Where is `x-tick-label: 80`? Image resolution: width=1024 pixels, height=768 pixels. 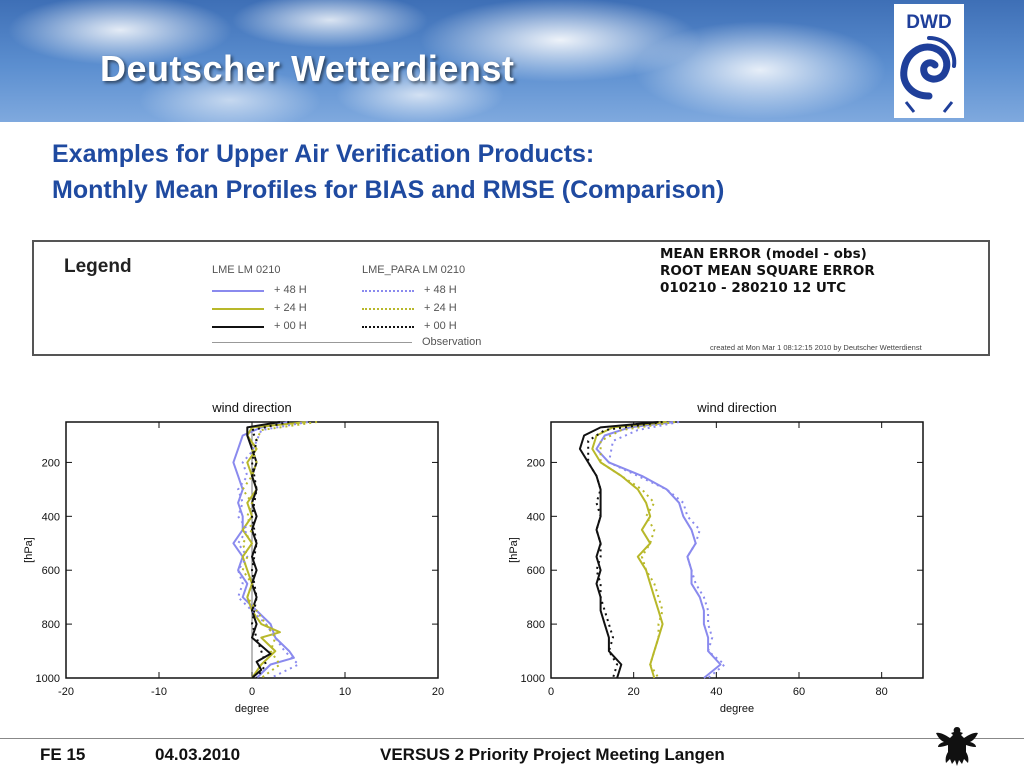
x-tick-label: 80 is located at coordinates (882, 692).